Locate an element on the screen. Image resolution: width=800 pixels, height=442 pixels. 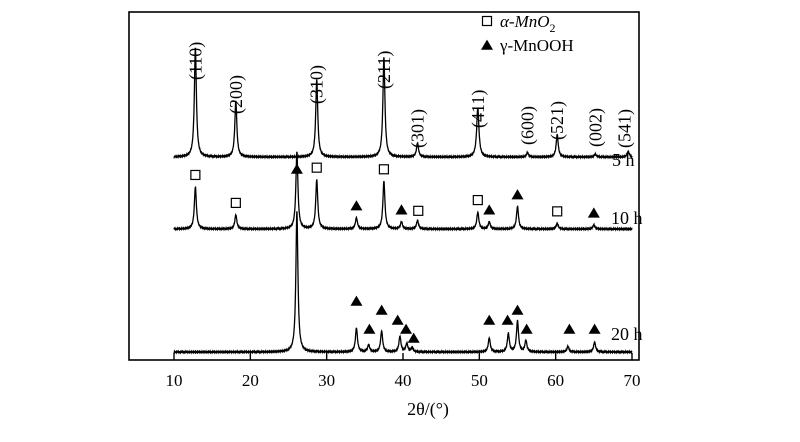
x-tick-label: 10 is located at coordinates (174, 380).